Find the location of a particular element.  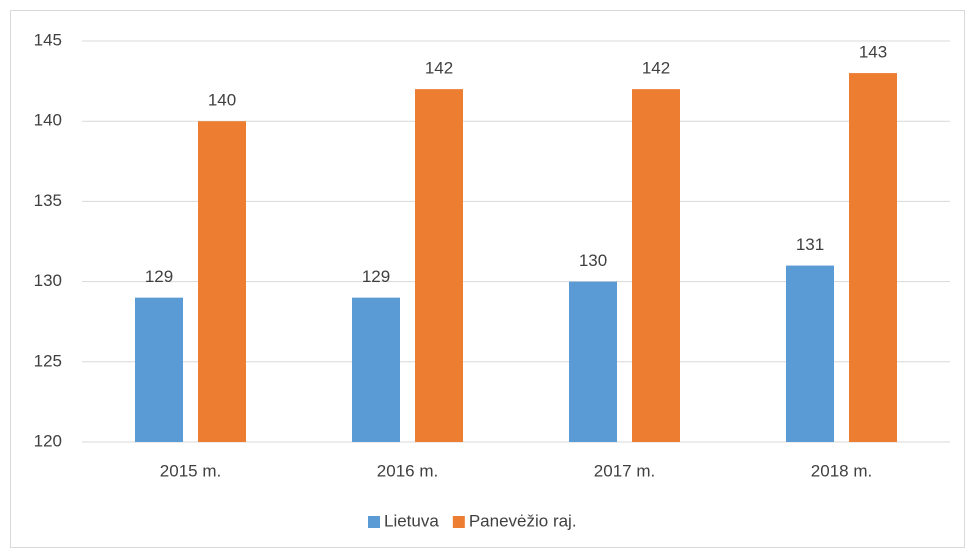

x-tick-label: 2015 m. is located at coordinates (190, 470).